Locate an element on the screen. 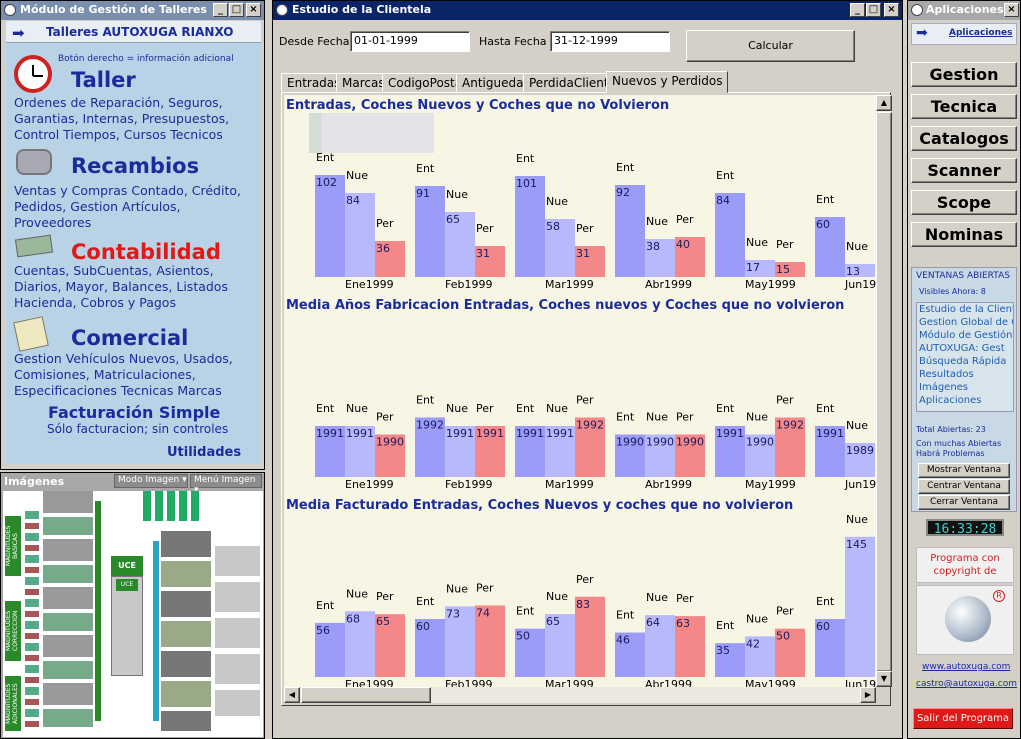 The height and width of the screenshot is (739, 1021). imagenes-titlebar: Imágenes Modo Imagen ▾ Menú Imagen ▾ is located at coordinates (132, 484).